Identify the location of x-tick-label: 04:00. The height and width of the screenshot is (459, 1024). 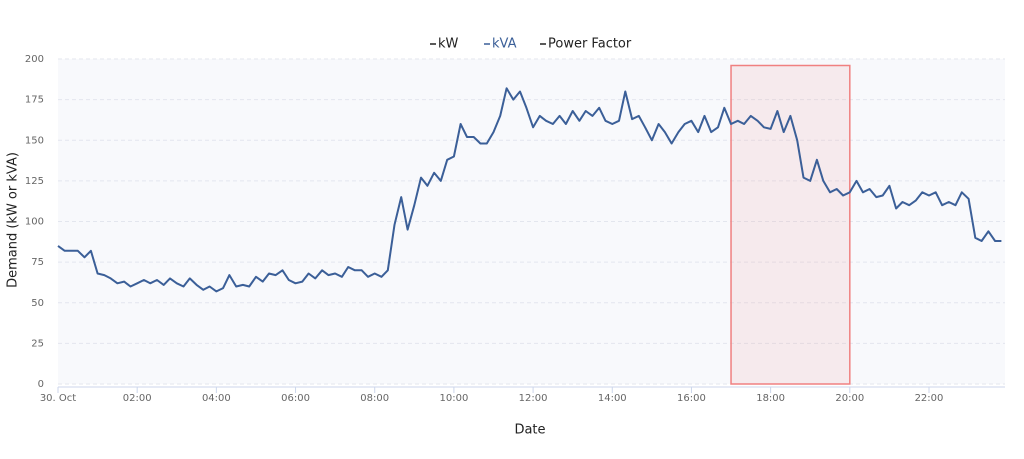
(216, 398).